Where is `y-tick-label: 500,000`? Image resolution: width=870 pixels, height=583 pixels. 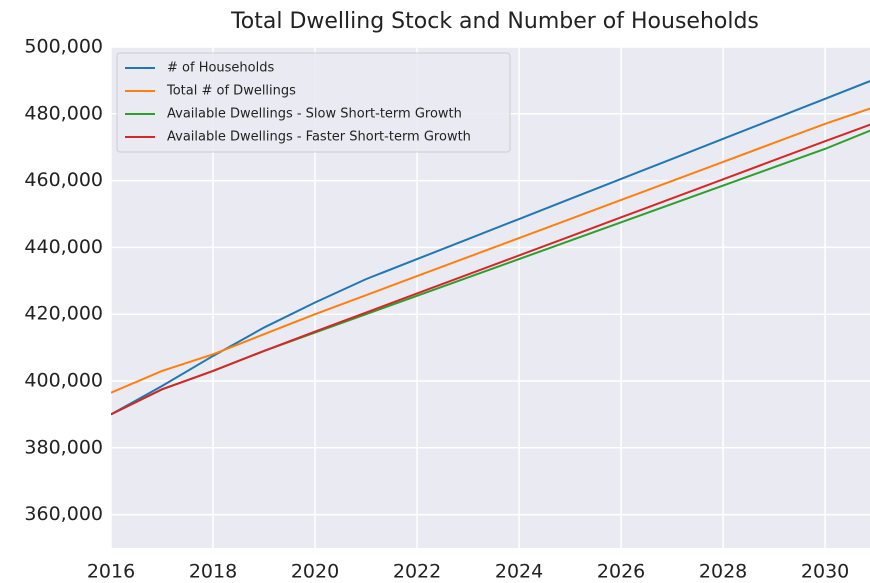 y-tick-label: 500,000 is located at coordinates (63, 47).